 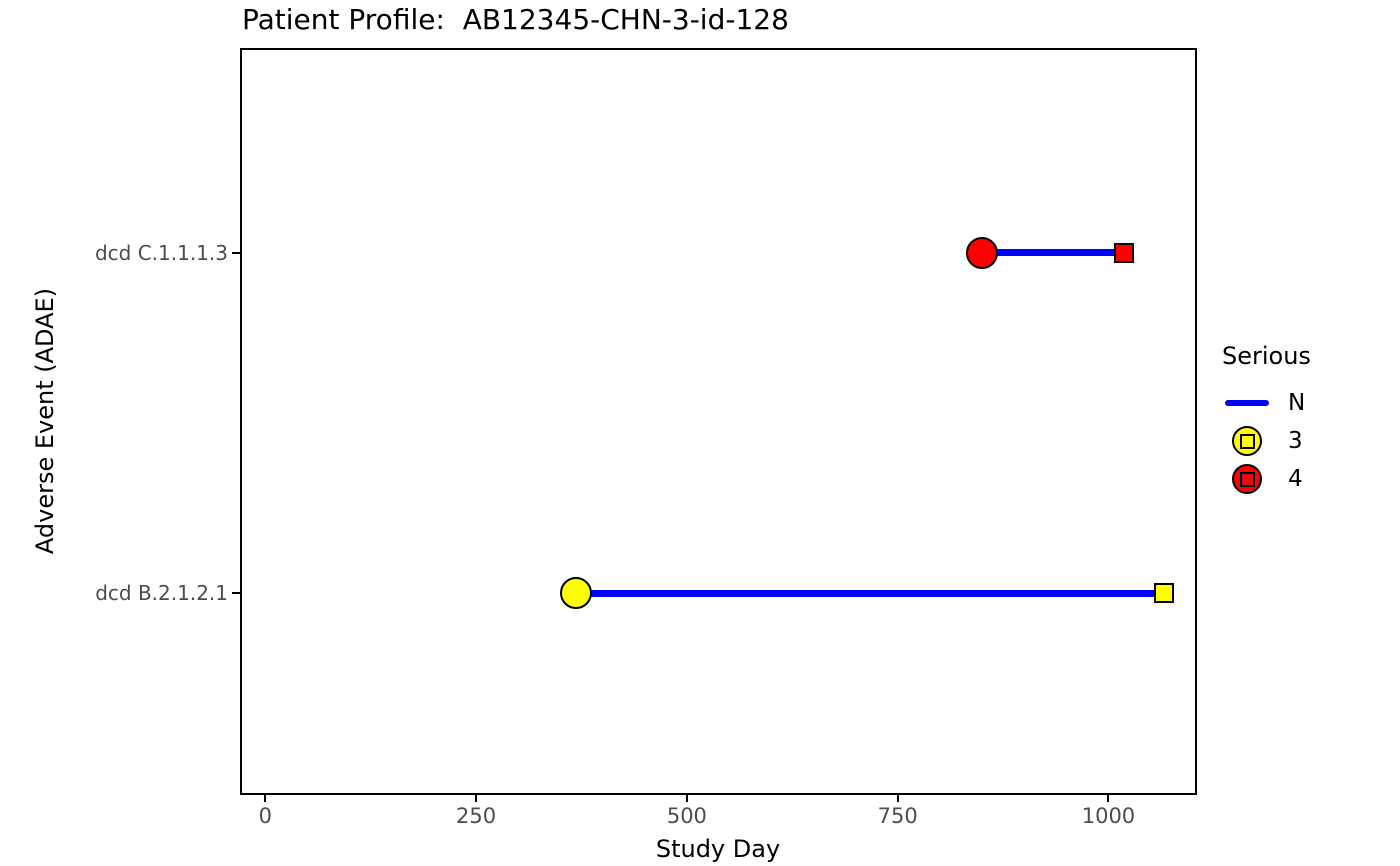 I want to click on legend-item-label: N, so click(x=1297, y=403).